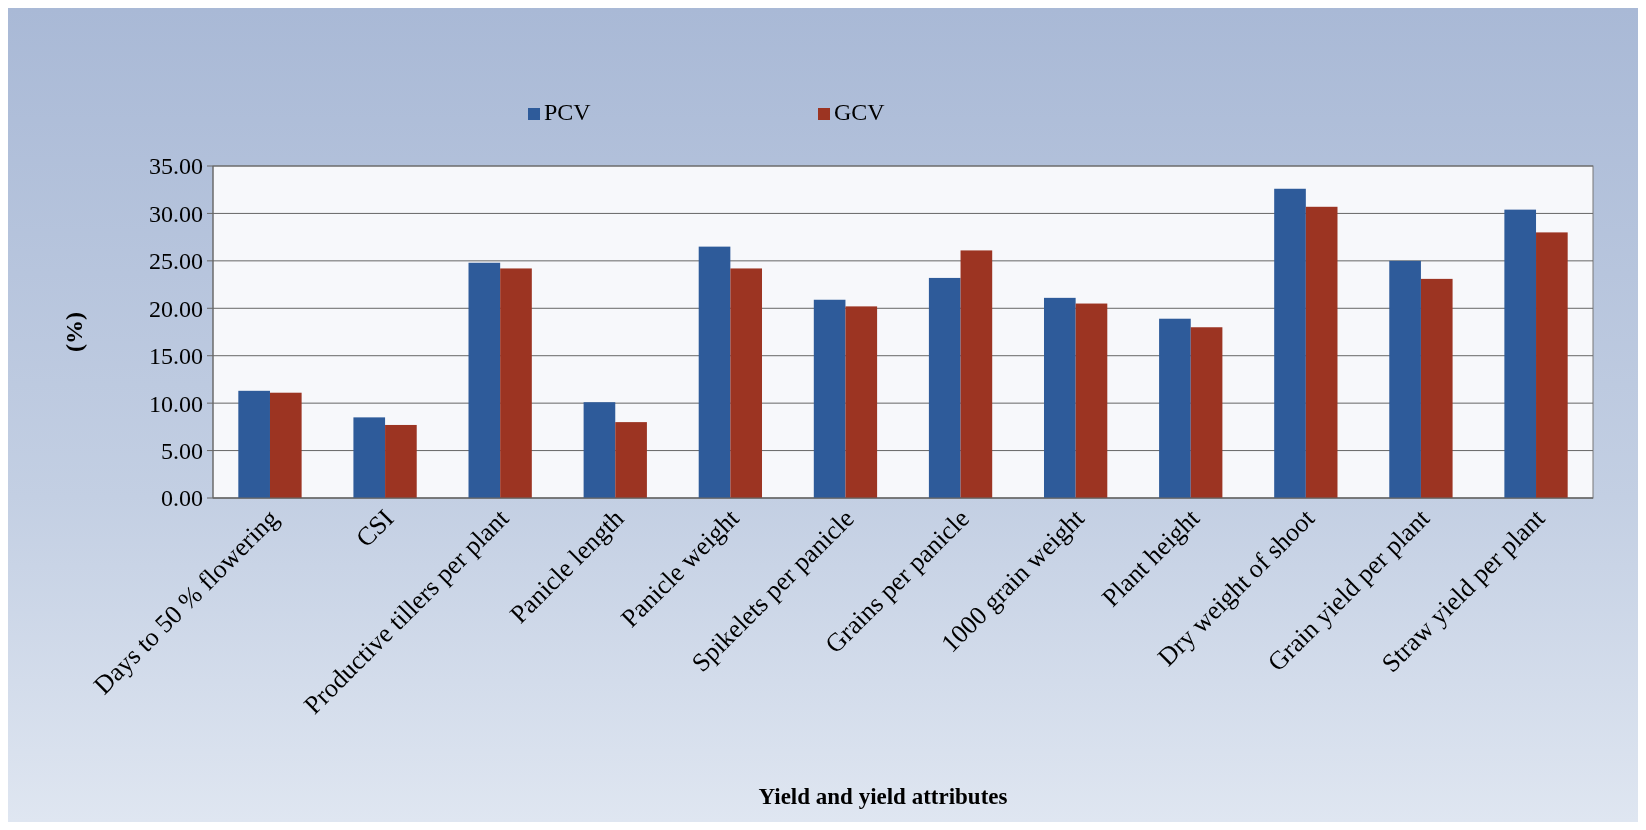 Image resolution: width=1646 pixels, height=830 pixels. I want to click on x-axis-title: Yield and yield attributes, so click(883, 796).